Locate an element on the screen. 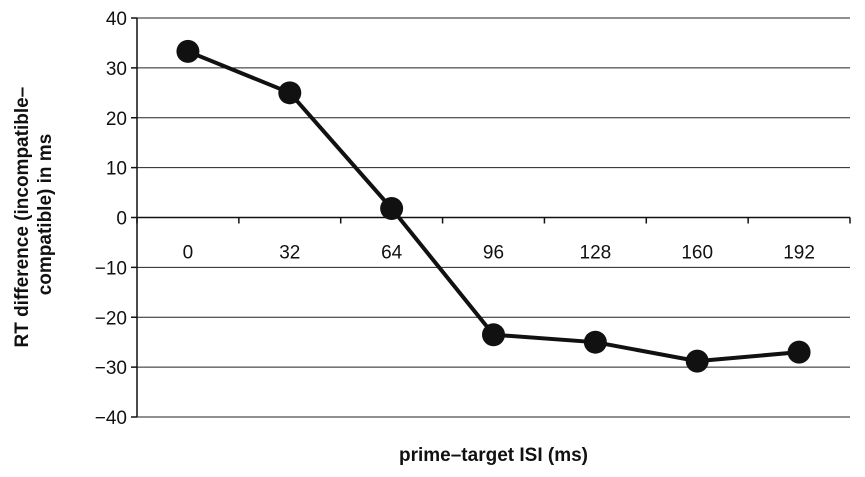 The width and height of the screenshot is (865, 477). y-tick-label: 20 is located at coordinates (116, 119).